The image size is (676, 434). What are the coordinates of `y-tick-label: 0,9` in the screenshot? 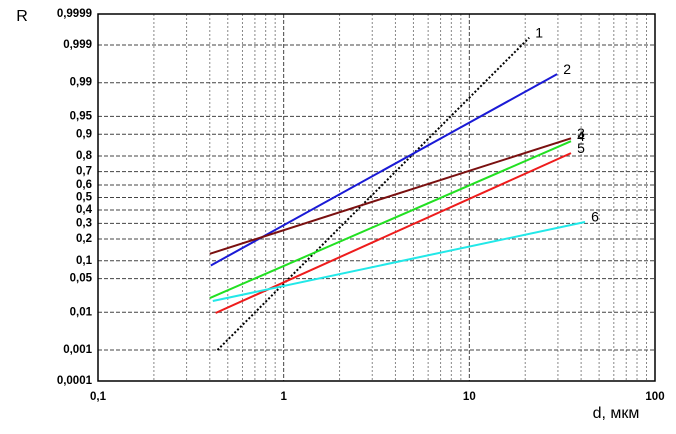 It's located at (84, 134).